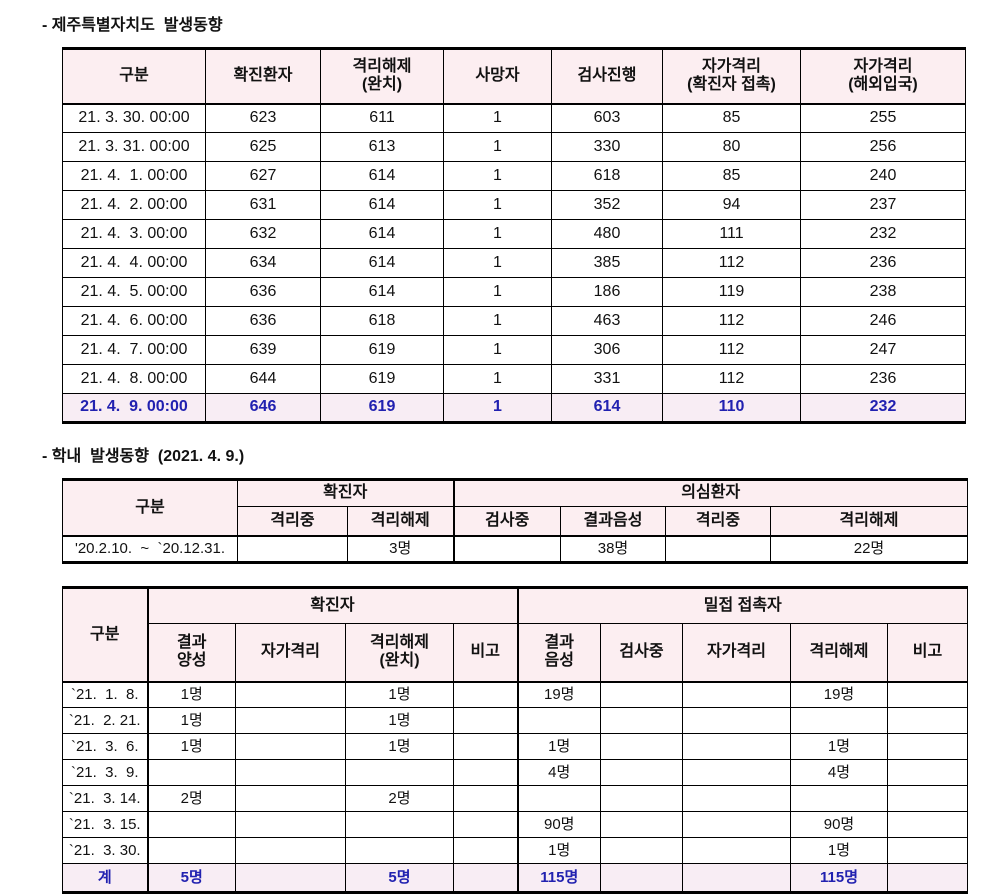 This screenshot has width=987, height=894. I want to click on date-cell: `21. 3. 9., so click(105, 772).